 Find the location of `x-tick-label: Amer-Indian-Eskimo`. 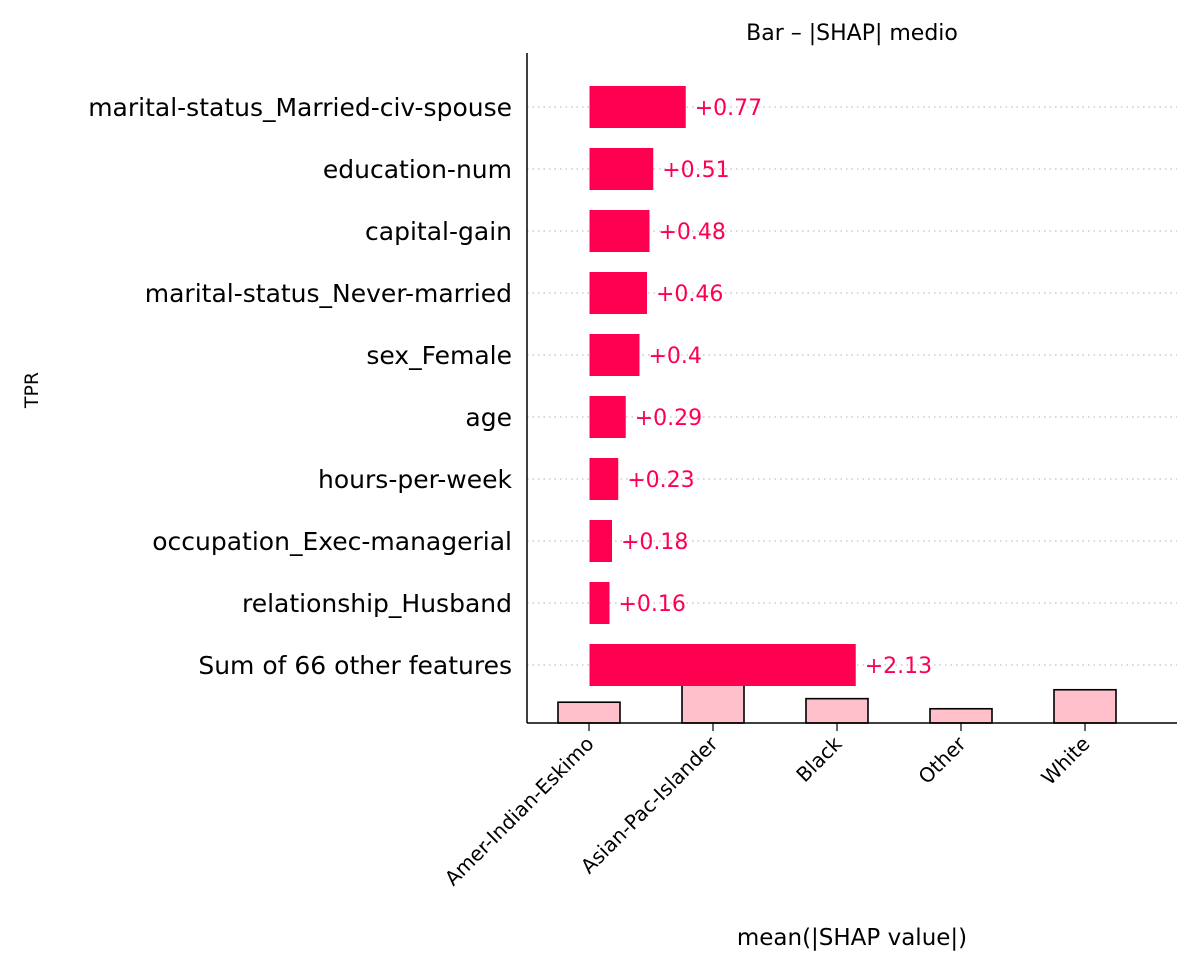

x-tick-label: Amer-Indian-Eskimo is located at coordinates (519, 811).